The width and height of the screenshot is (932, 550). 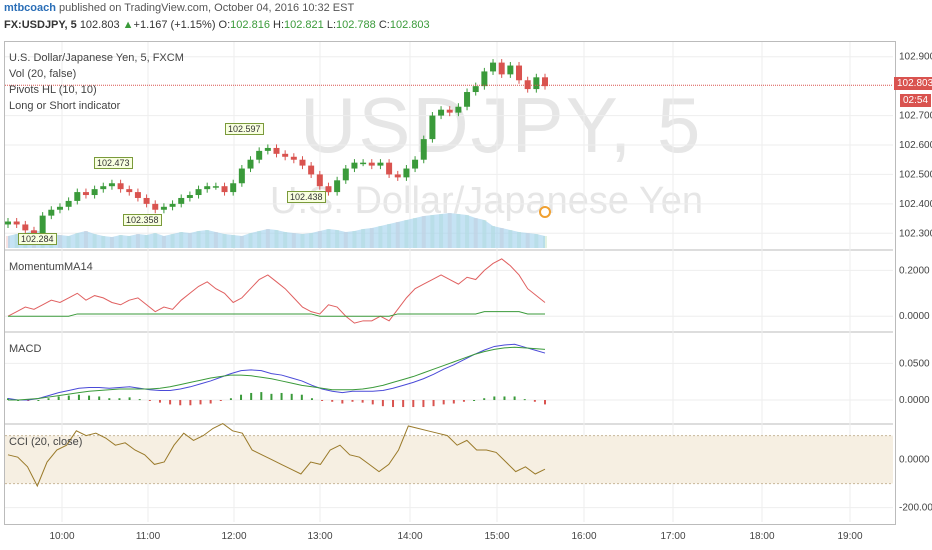 What do you see at coordinates (409, 536) in the screenshot?
I see `time-tick-label: 14:00` at bounding box center [409, 536].